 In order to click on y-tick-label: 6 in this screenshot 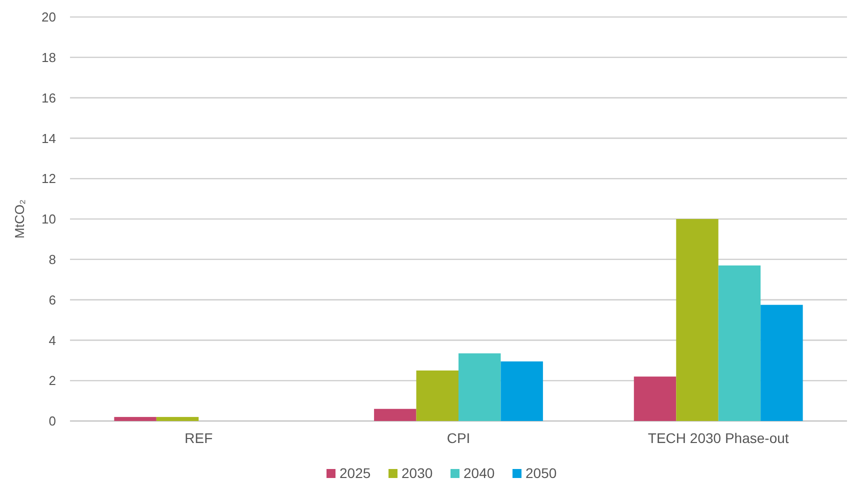, I will do `click(52, 300)`.